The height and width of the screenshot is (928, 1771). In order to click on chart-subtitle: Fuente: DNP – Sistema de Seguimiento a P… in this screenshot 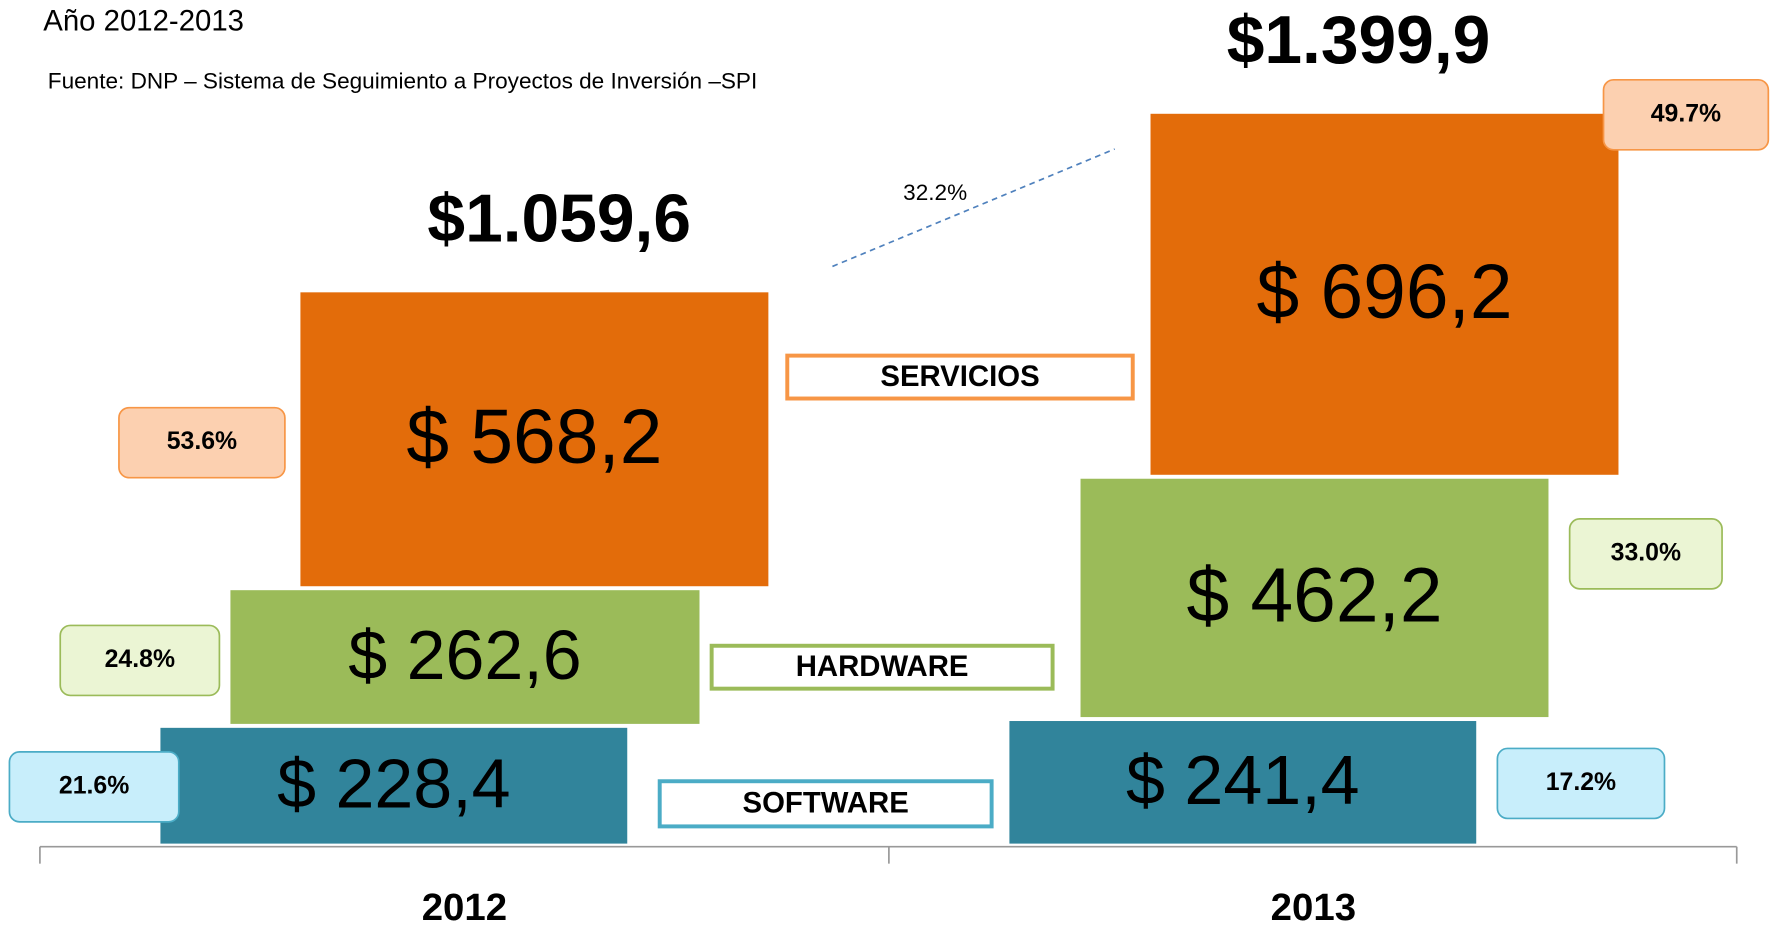, I will do `click(402, 80)`.